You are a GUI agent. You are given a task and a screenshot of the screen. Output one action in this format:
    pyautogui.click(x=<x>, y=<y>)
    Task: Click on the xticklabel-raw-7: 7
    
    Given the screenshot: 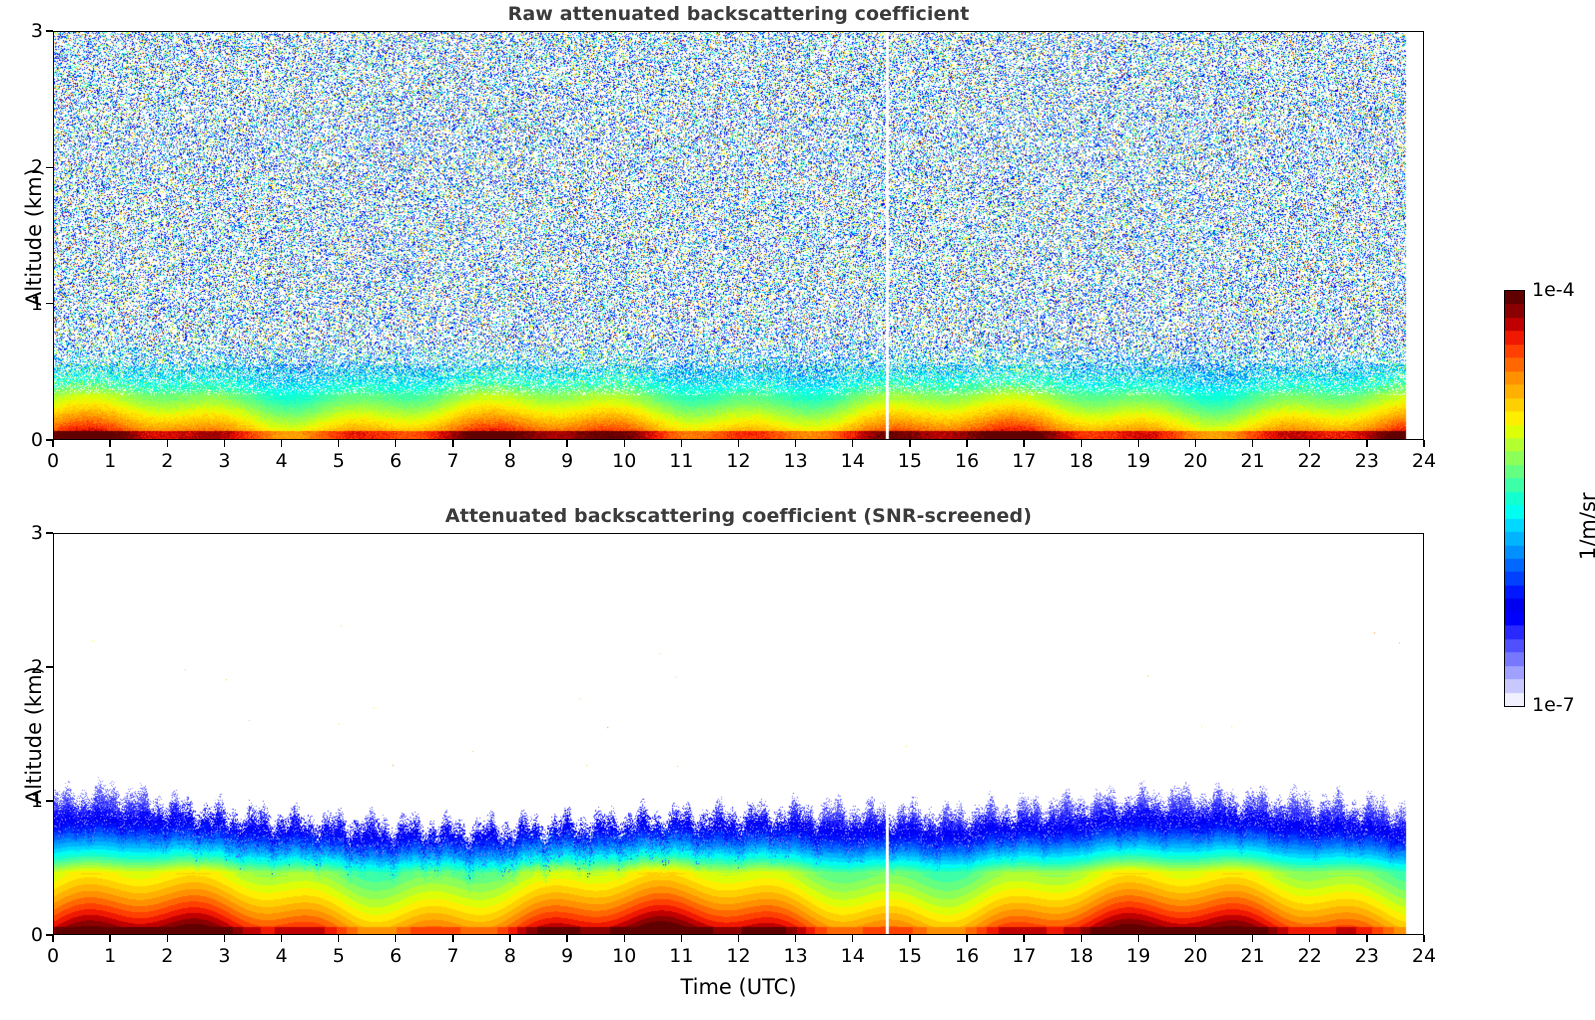 What is the action you would take?
    pyautogui.click(x=452, y=461)
    